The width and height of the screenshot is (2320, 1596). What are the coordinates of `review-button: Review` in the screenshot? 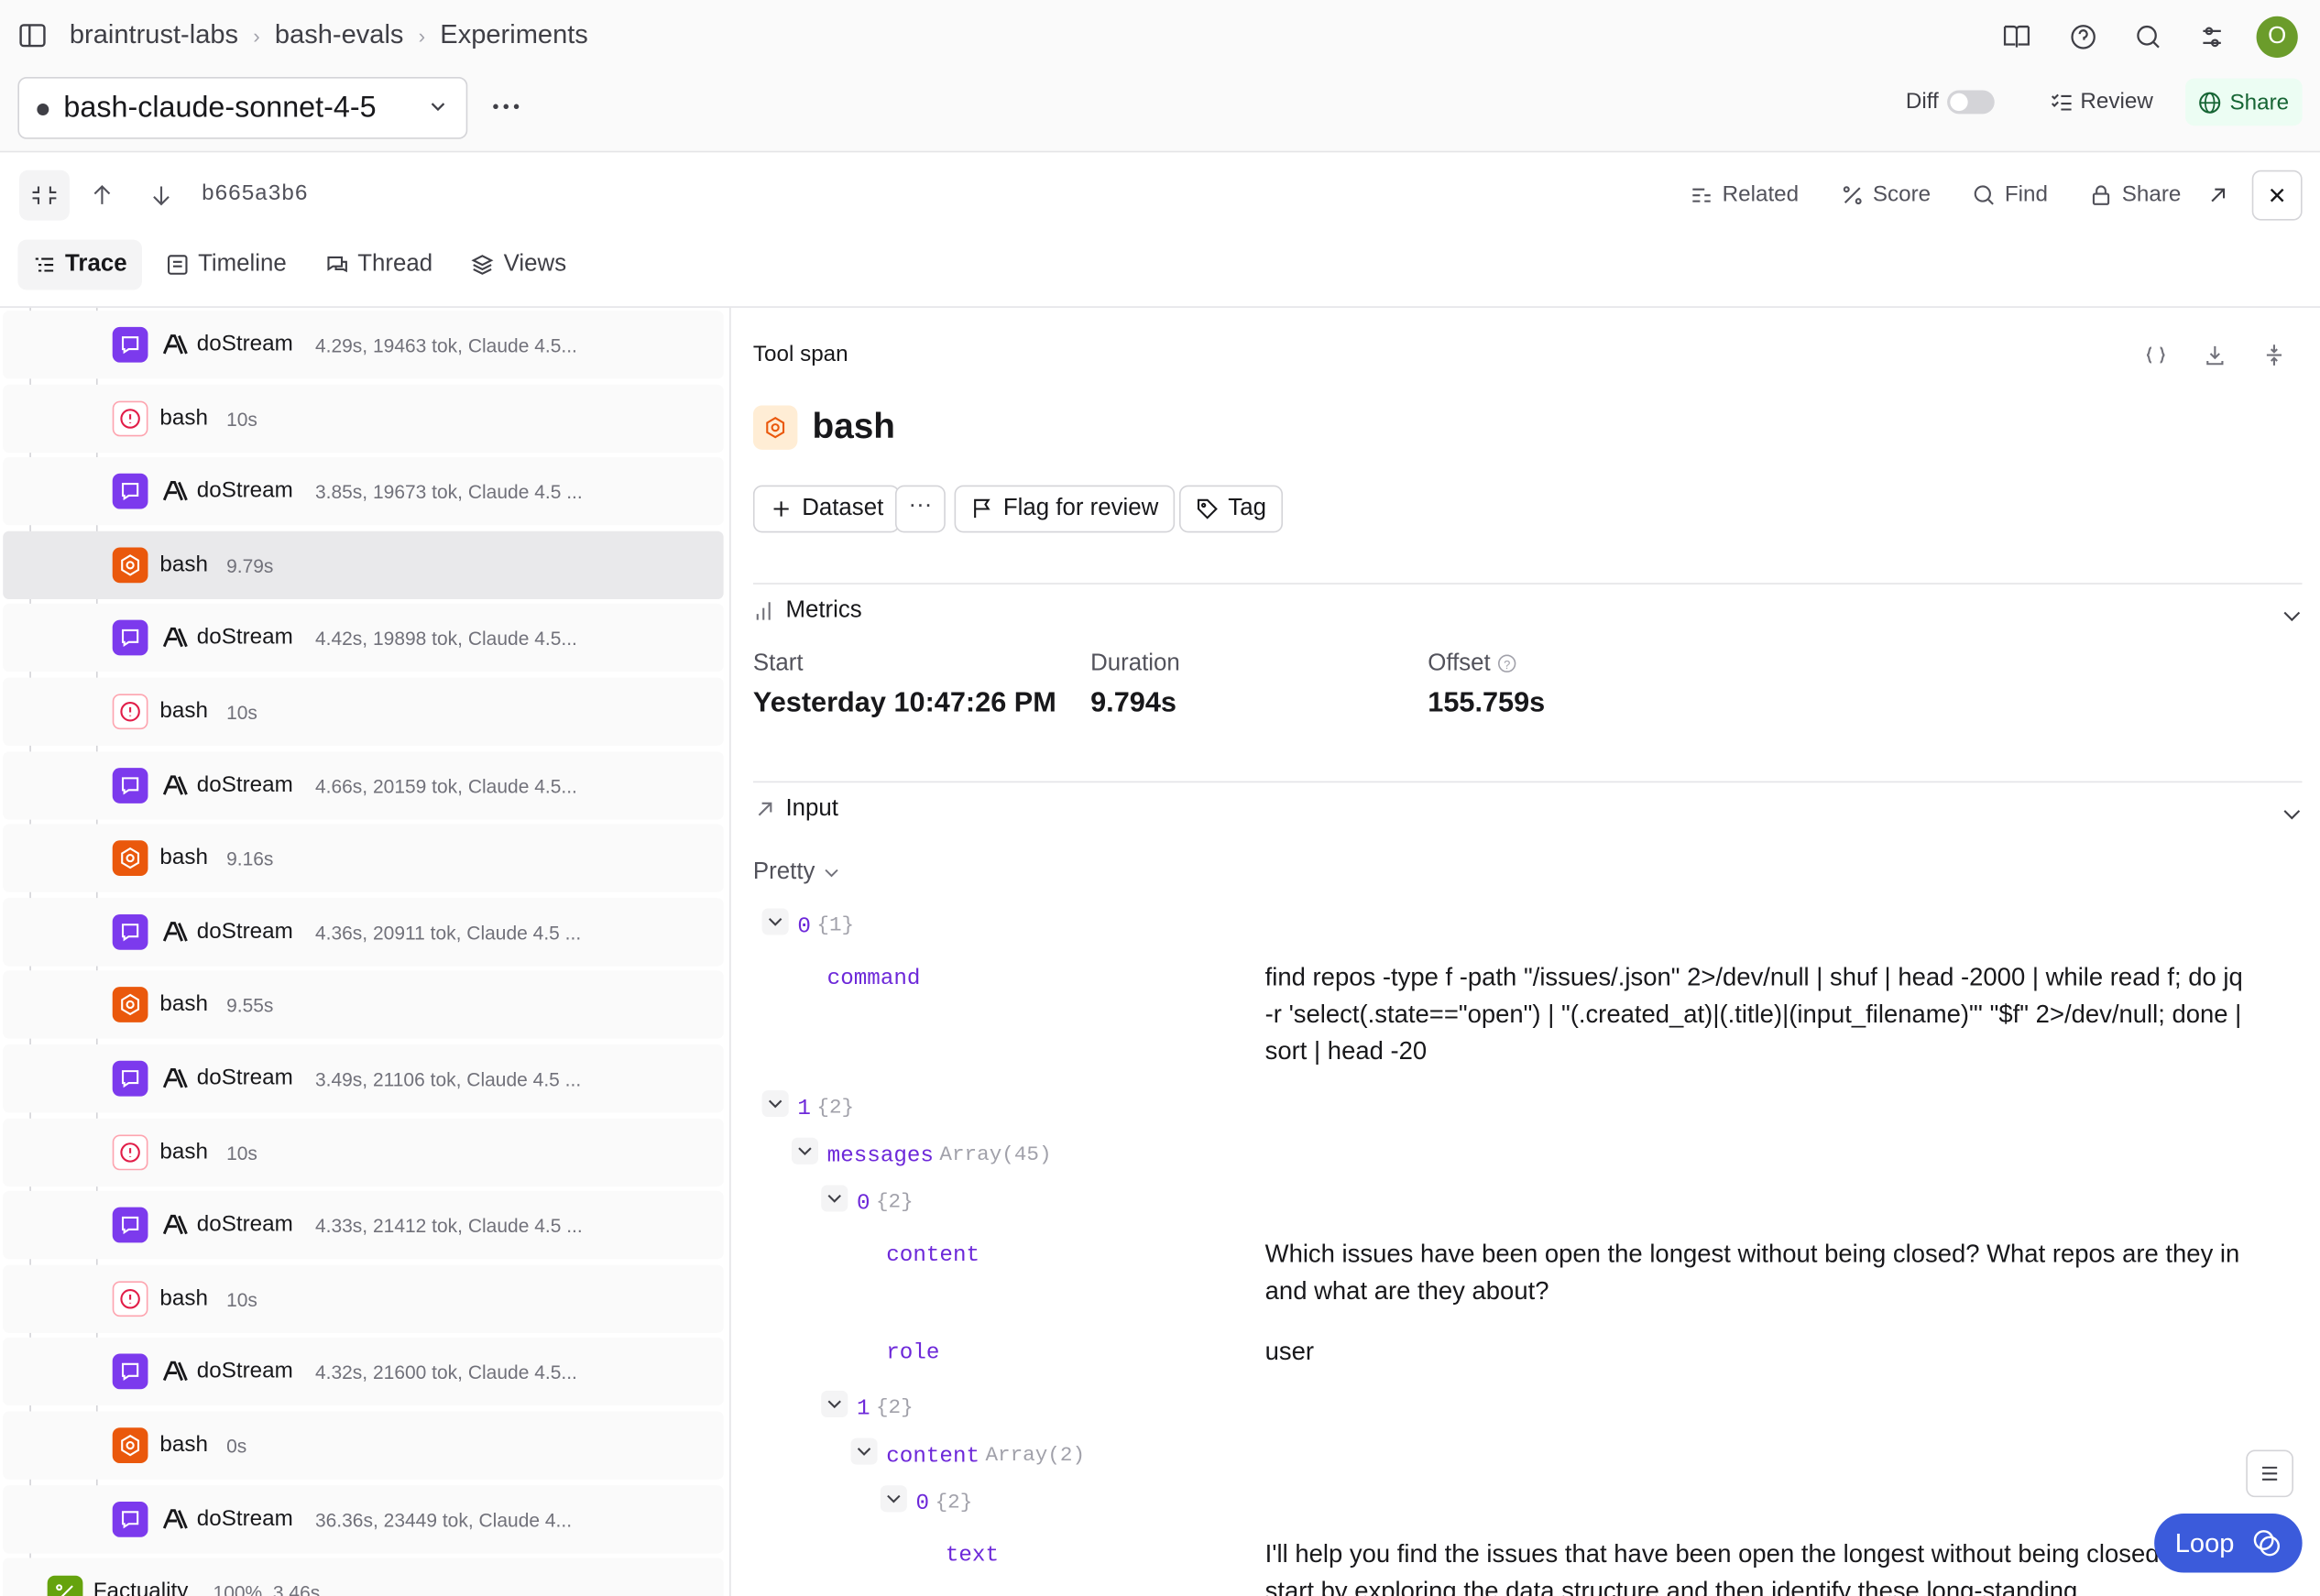 It's located at (2102, 101).